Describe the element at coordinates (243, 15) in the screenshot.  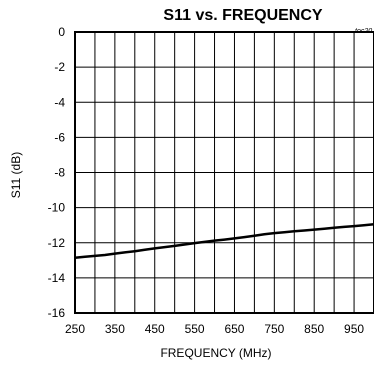
I see `chart-title: S11 vs. FREQUENCY` at that location.